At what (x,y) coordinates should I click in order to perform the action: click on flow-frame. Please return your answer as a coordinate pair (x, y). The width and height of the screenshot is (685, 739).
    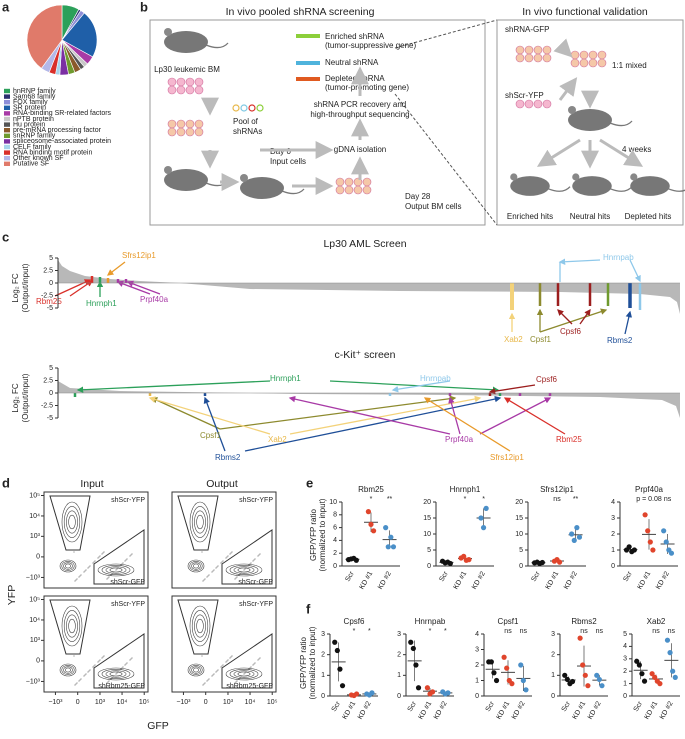
    Looking at the image, I should click on (96, 644).